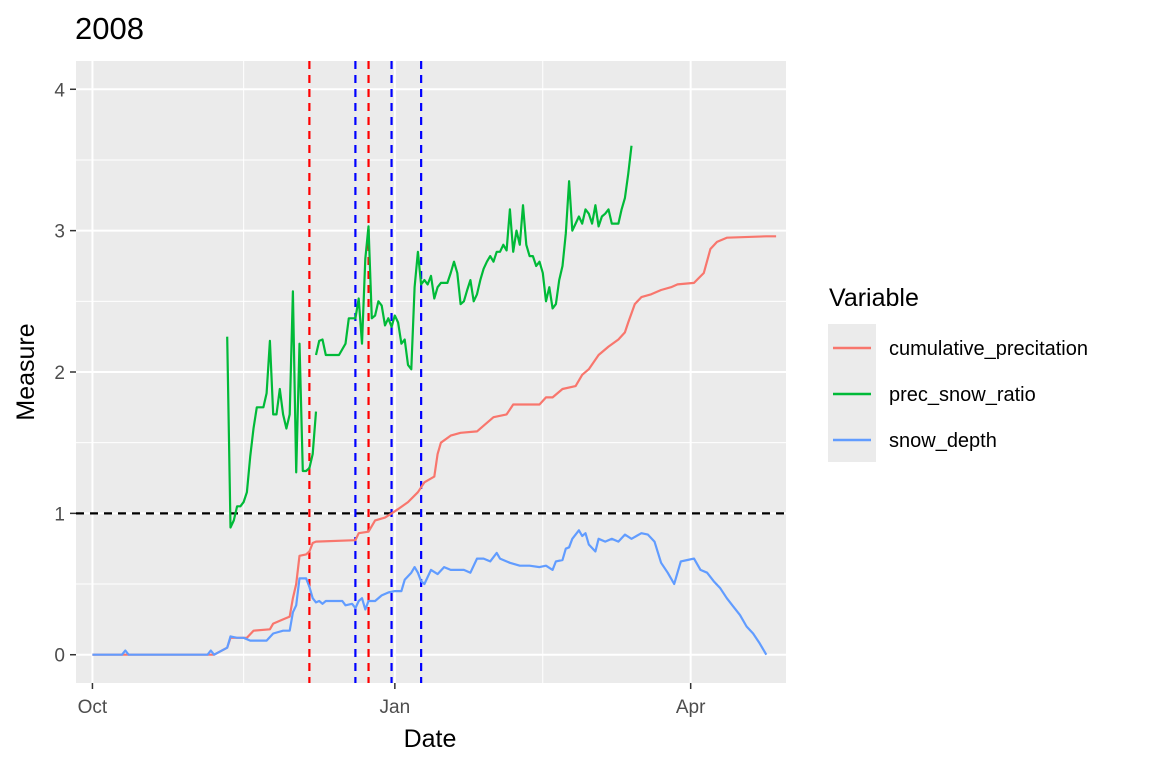 The image size is (1152, 768). What do you see at coordinates (59, 232) in the screenshot?
I see `y-tick-label: 3` at bounding box center [59, 232].